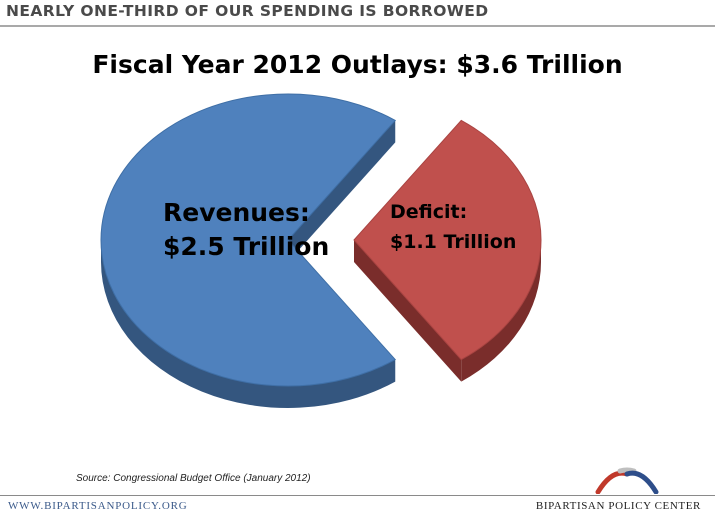  I want to click on organization-name: BIPARTISAN POLICY CENTER, so click(618, 506).